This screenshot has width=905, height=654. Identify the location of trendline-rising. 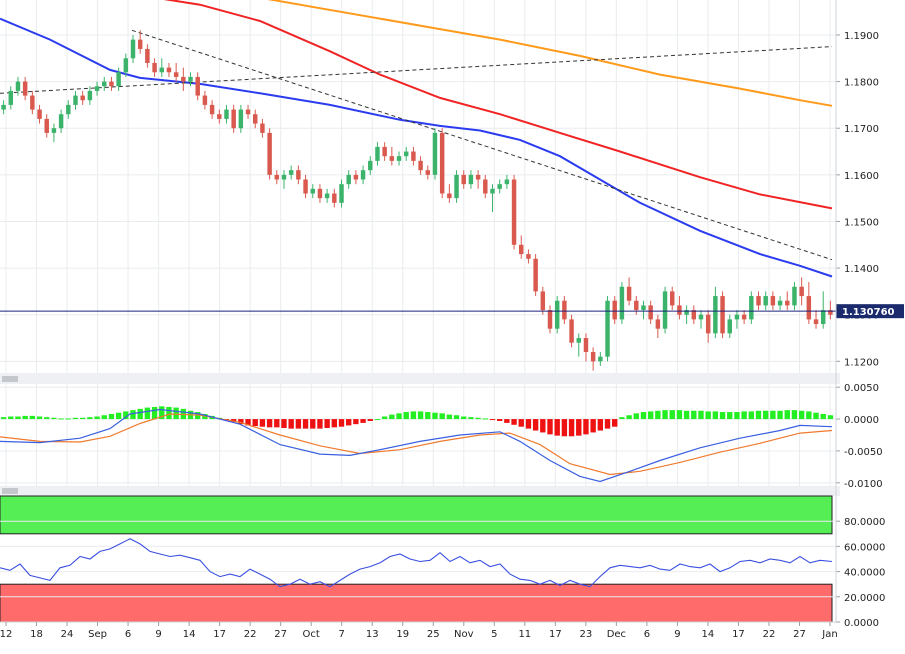
(416, 70).